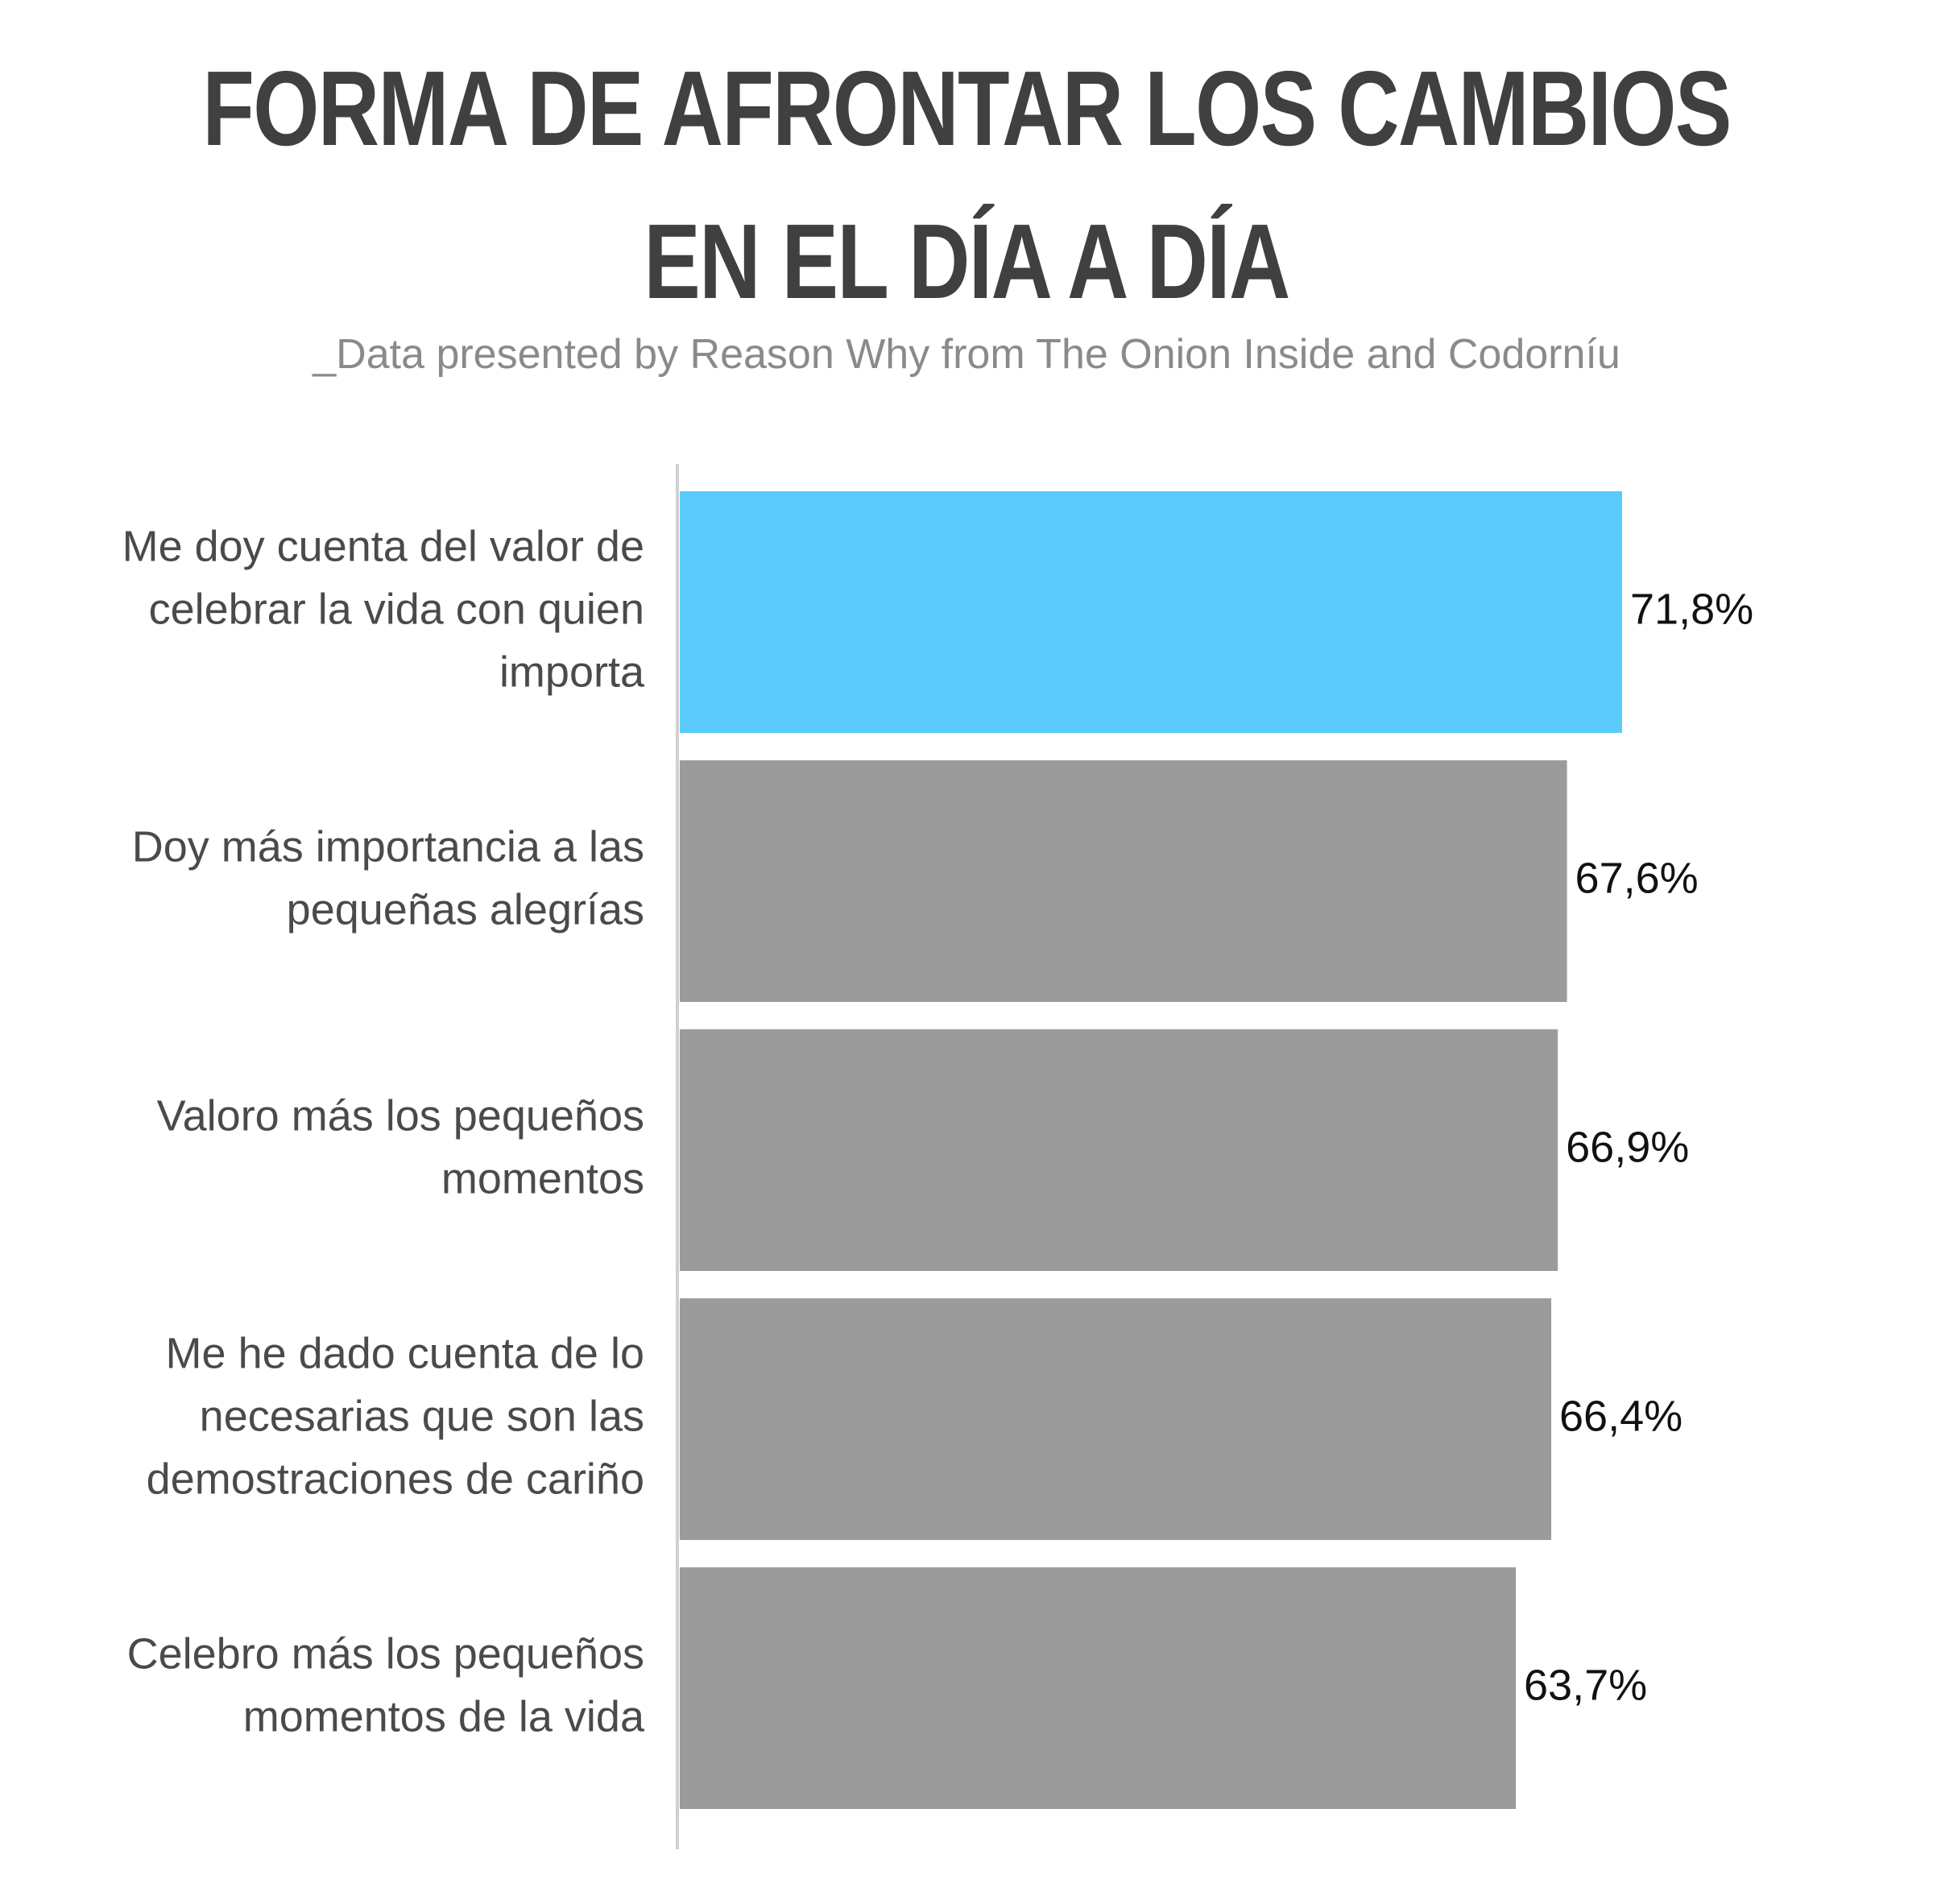 The height and width of the screenshot is (1904, 1933). What do you see at coordinates (1585, 1685) in the screenshot?
I see `value-label-4: 63,7%` at bounding box center [1585, 1685].